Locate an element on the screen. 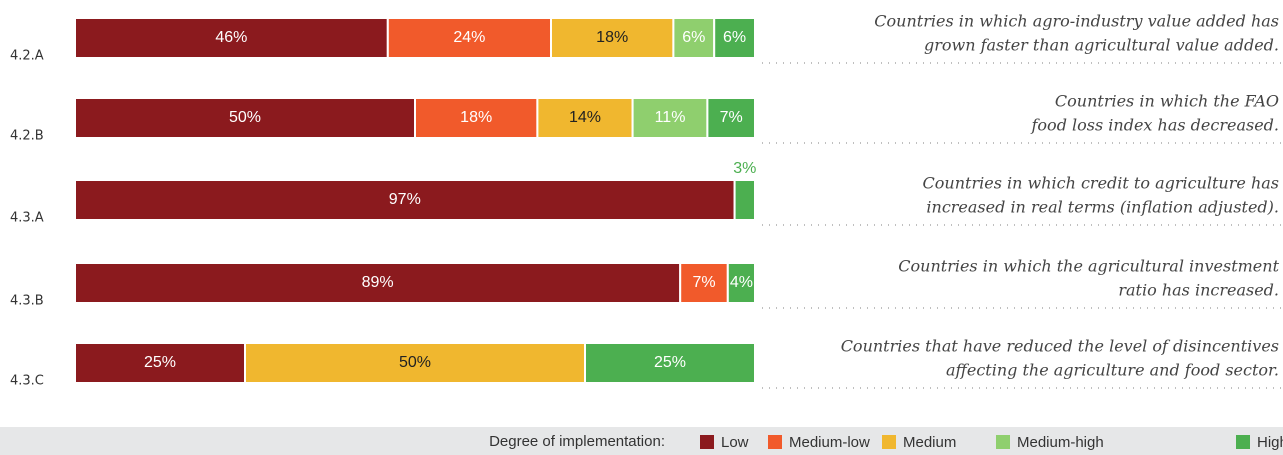  value-label: 89% is located at coordinates (378, 282).